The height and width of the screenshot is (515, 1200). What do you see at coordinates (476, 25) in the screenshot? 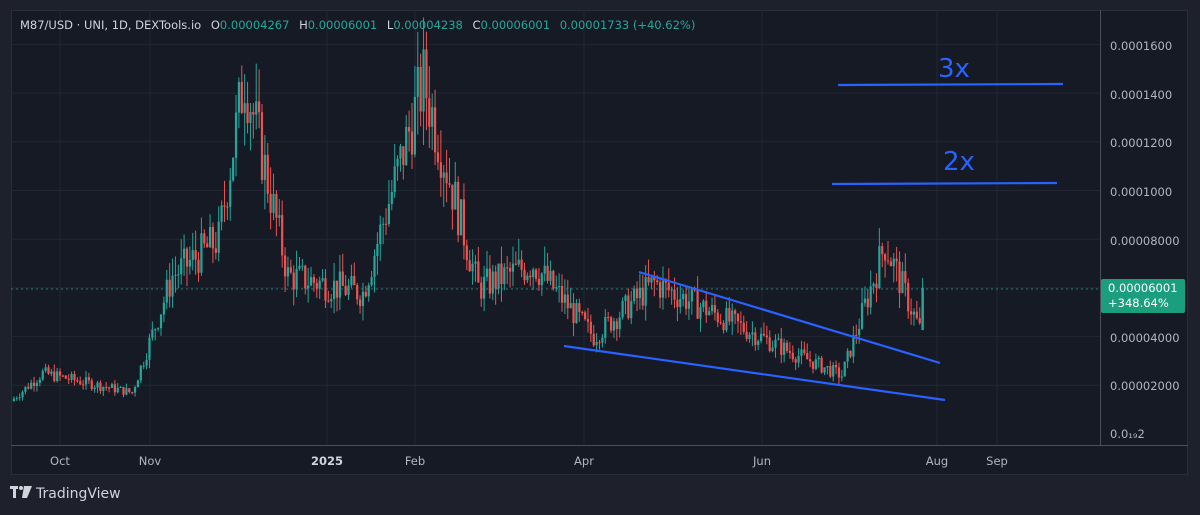
I see `close-label: C` at bounding box center [476, 25].